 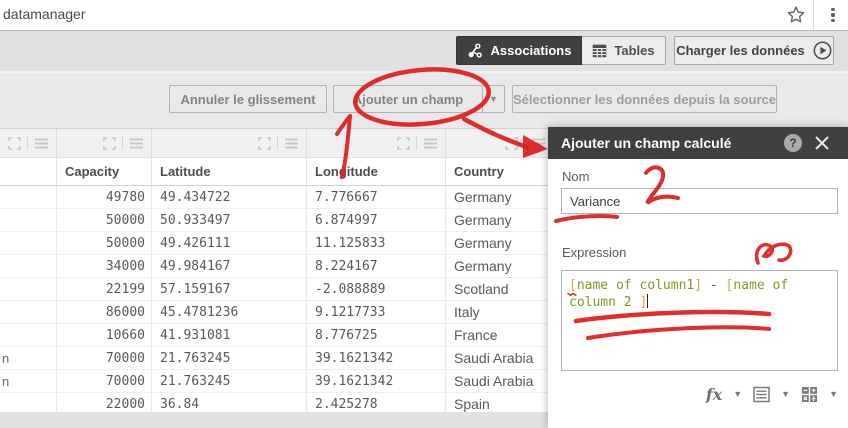 I want to click on help-icon: ?, so click(x=793, y=143).